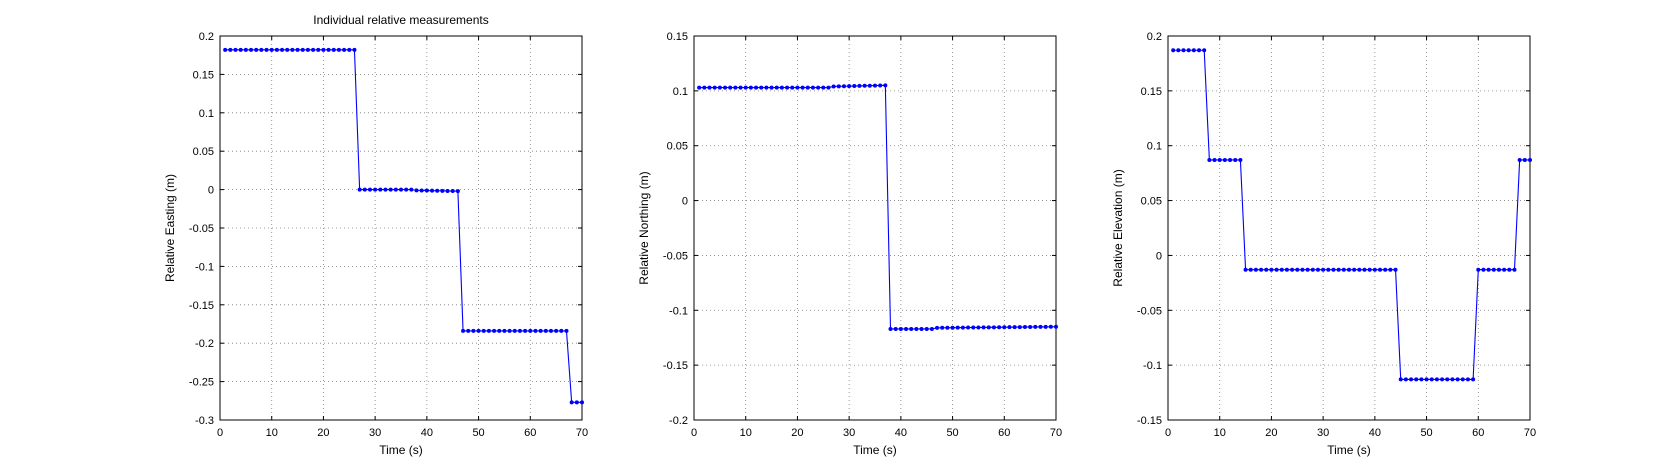  I want to click on x-tick-label: 10, so click(1220, 433).